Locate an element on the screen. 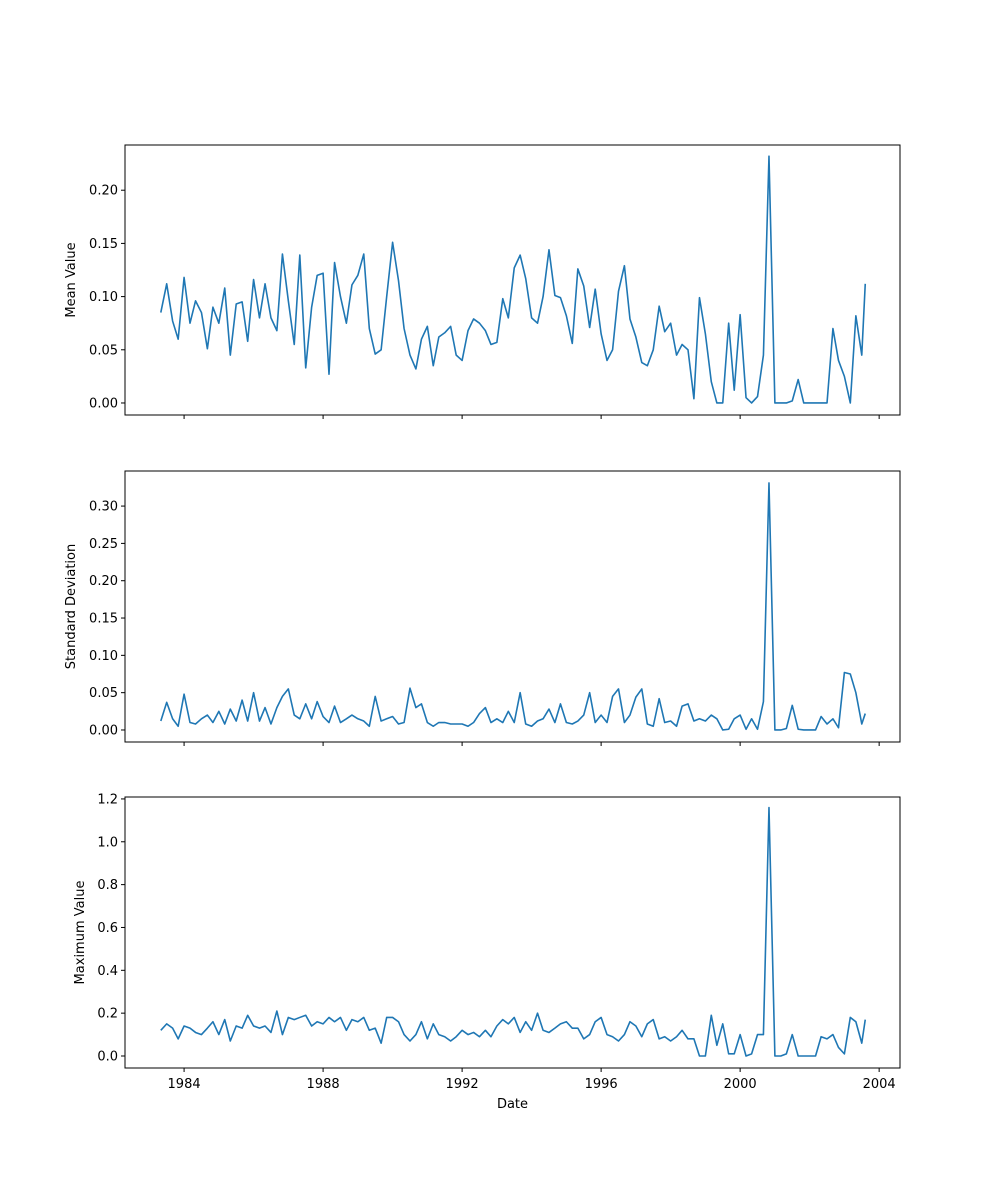 The height and width of the screenshot is (1200, 1000). x-tick-label: 1992 is located at coordinates (462, 1084).